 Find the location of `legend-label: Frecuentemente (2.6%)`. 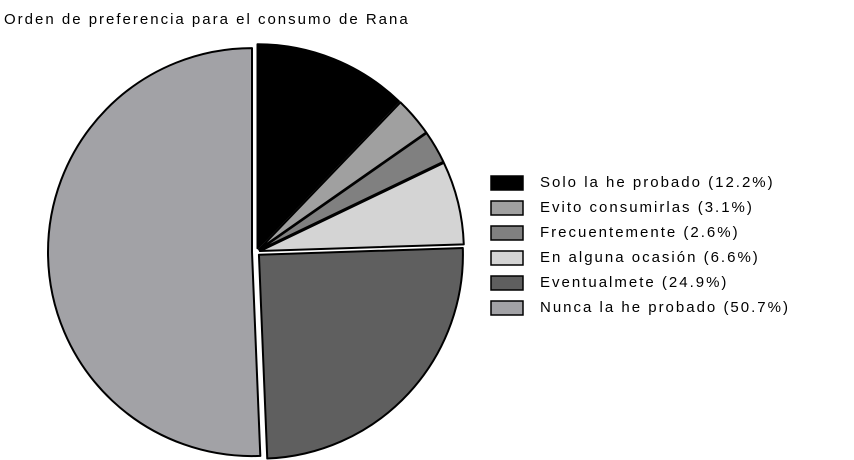

legend-label: Frecuentemente (2.6%) is located at coordinates (640, 232).